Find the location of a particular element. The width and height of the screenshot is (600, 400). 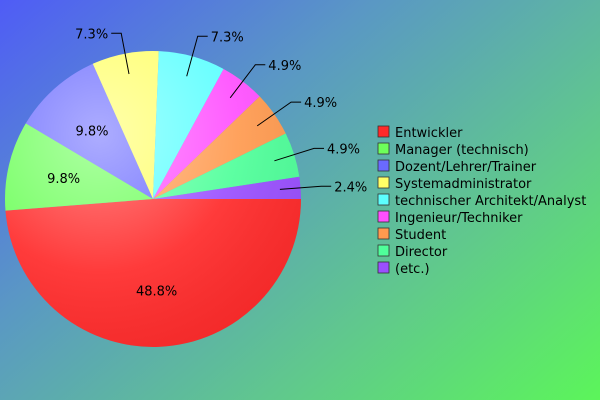

slice-label-manager-technisch: 9.8% is located at coordinates (63, 179).